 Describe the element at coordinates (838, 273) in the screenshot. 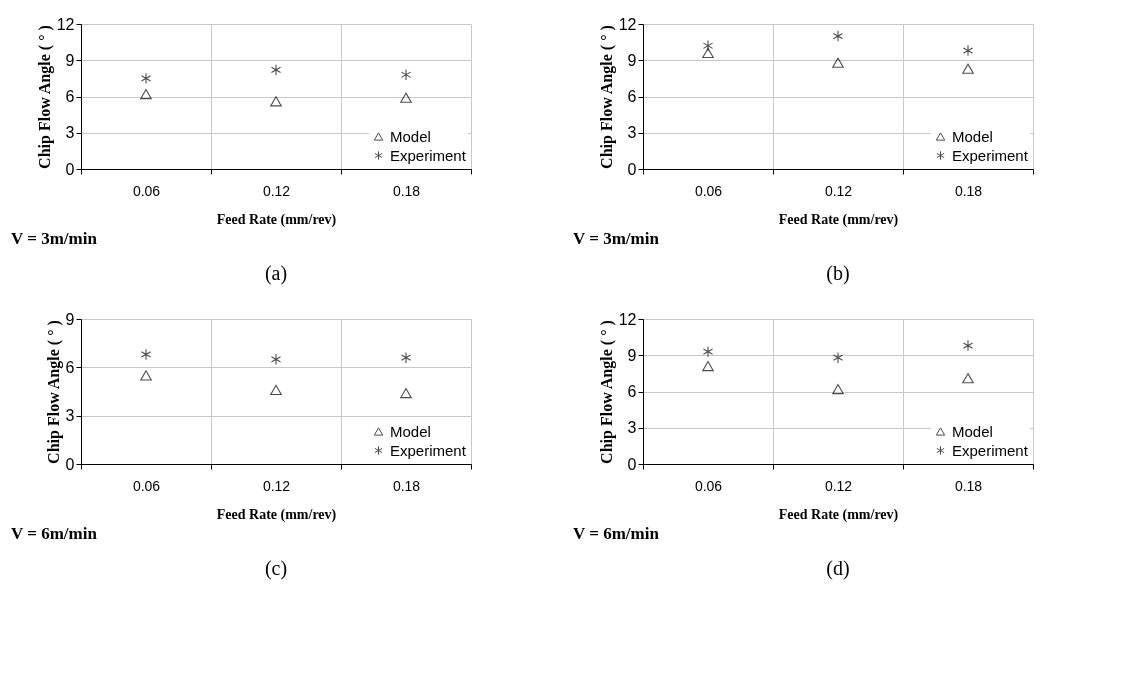

I see `text: (b)` at that location.